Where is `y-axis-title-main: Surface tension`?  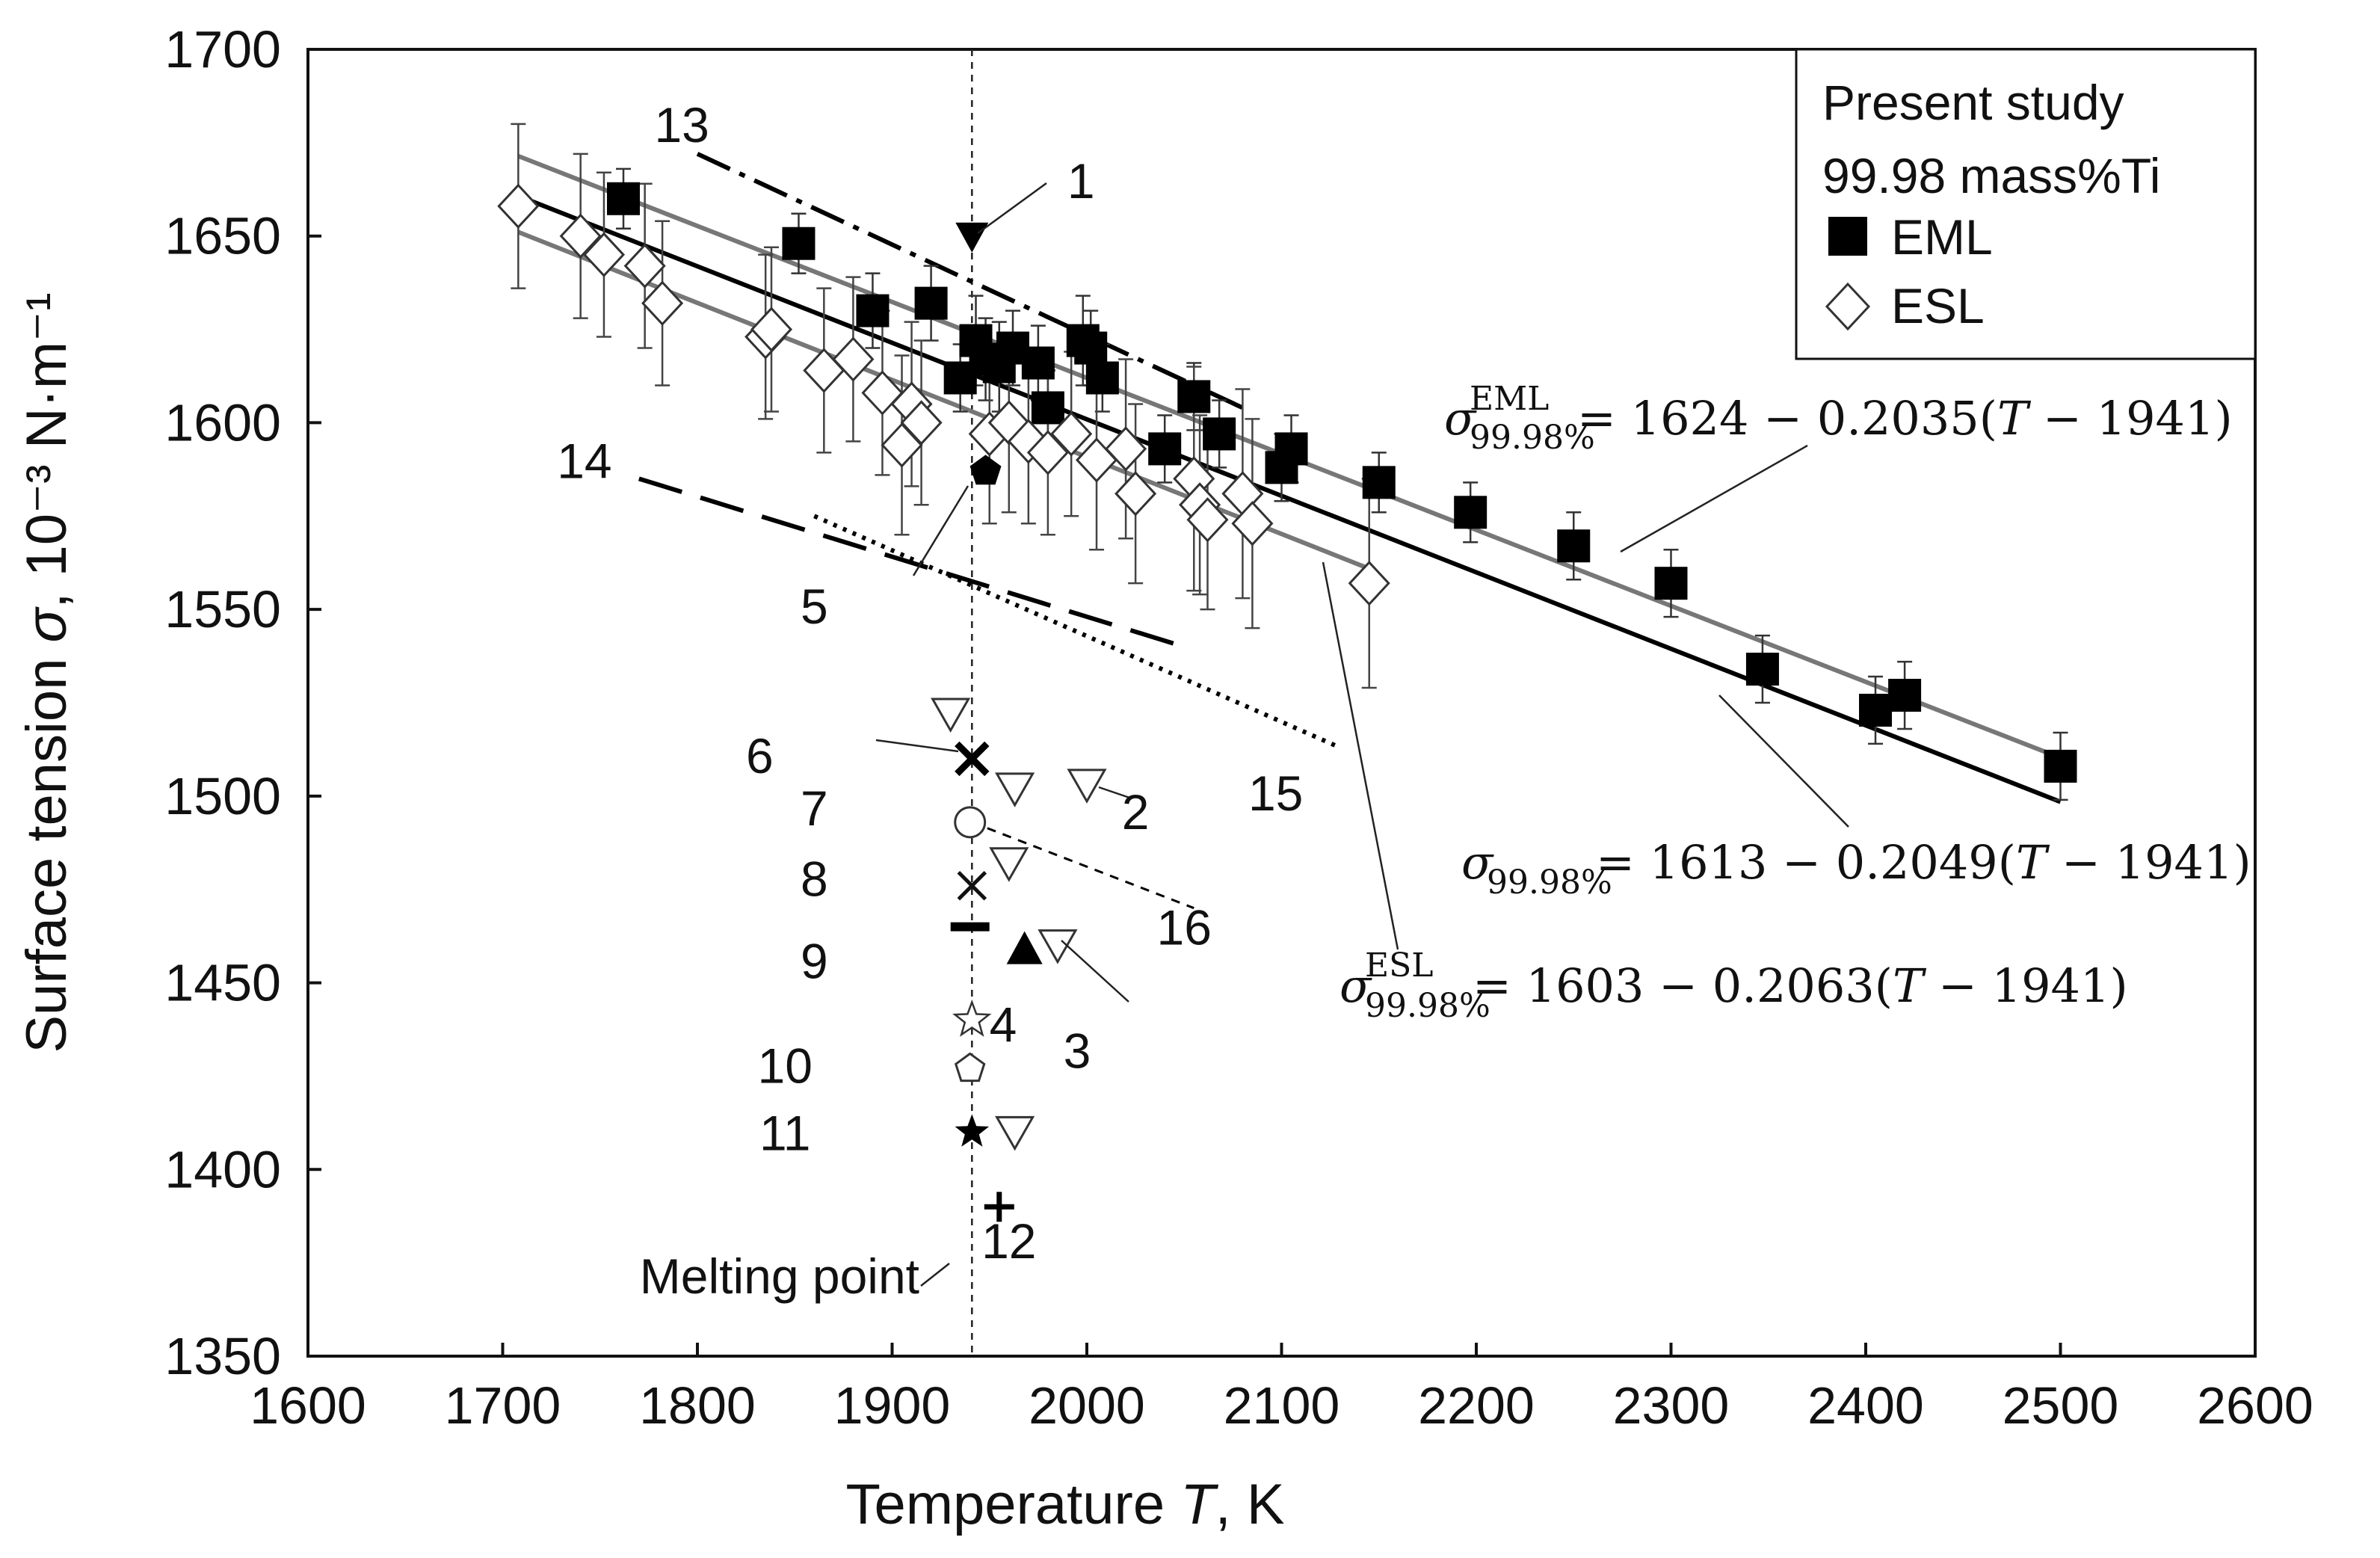
y-axis-title-main: Surface tension is located at coordinates (46, 847).